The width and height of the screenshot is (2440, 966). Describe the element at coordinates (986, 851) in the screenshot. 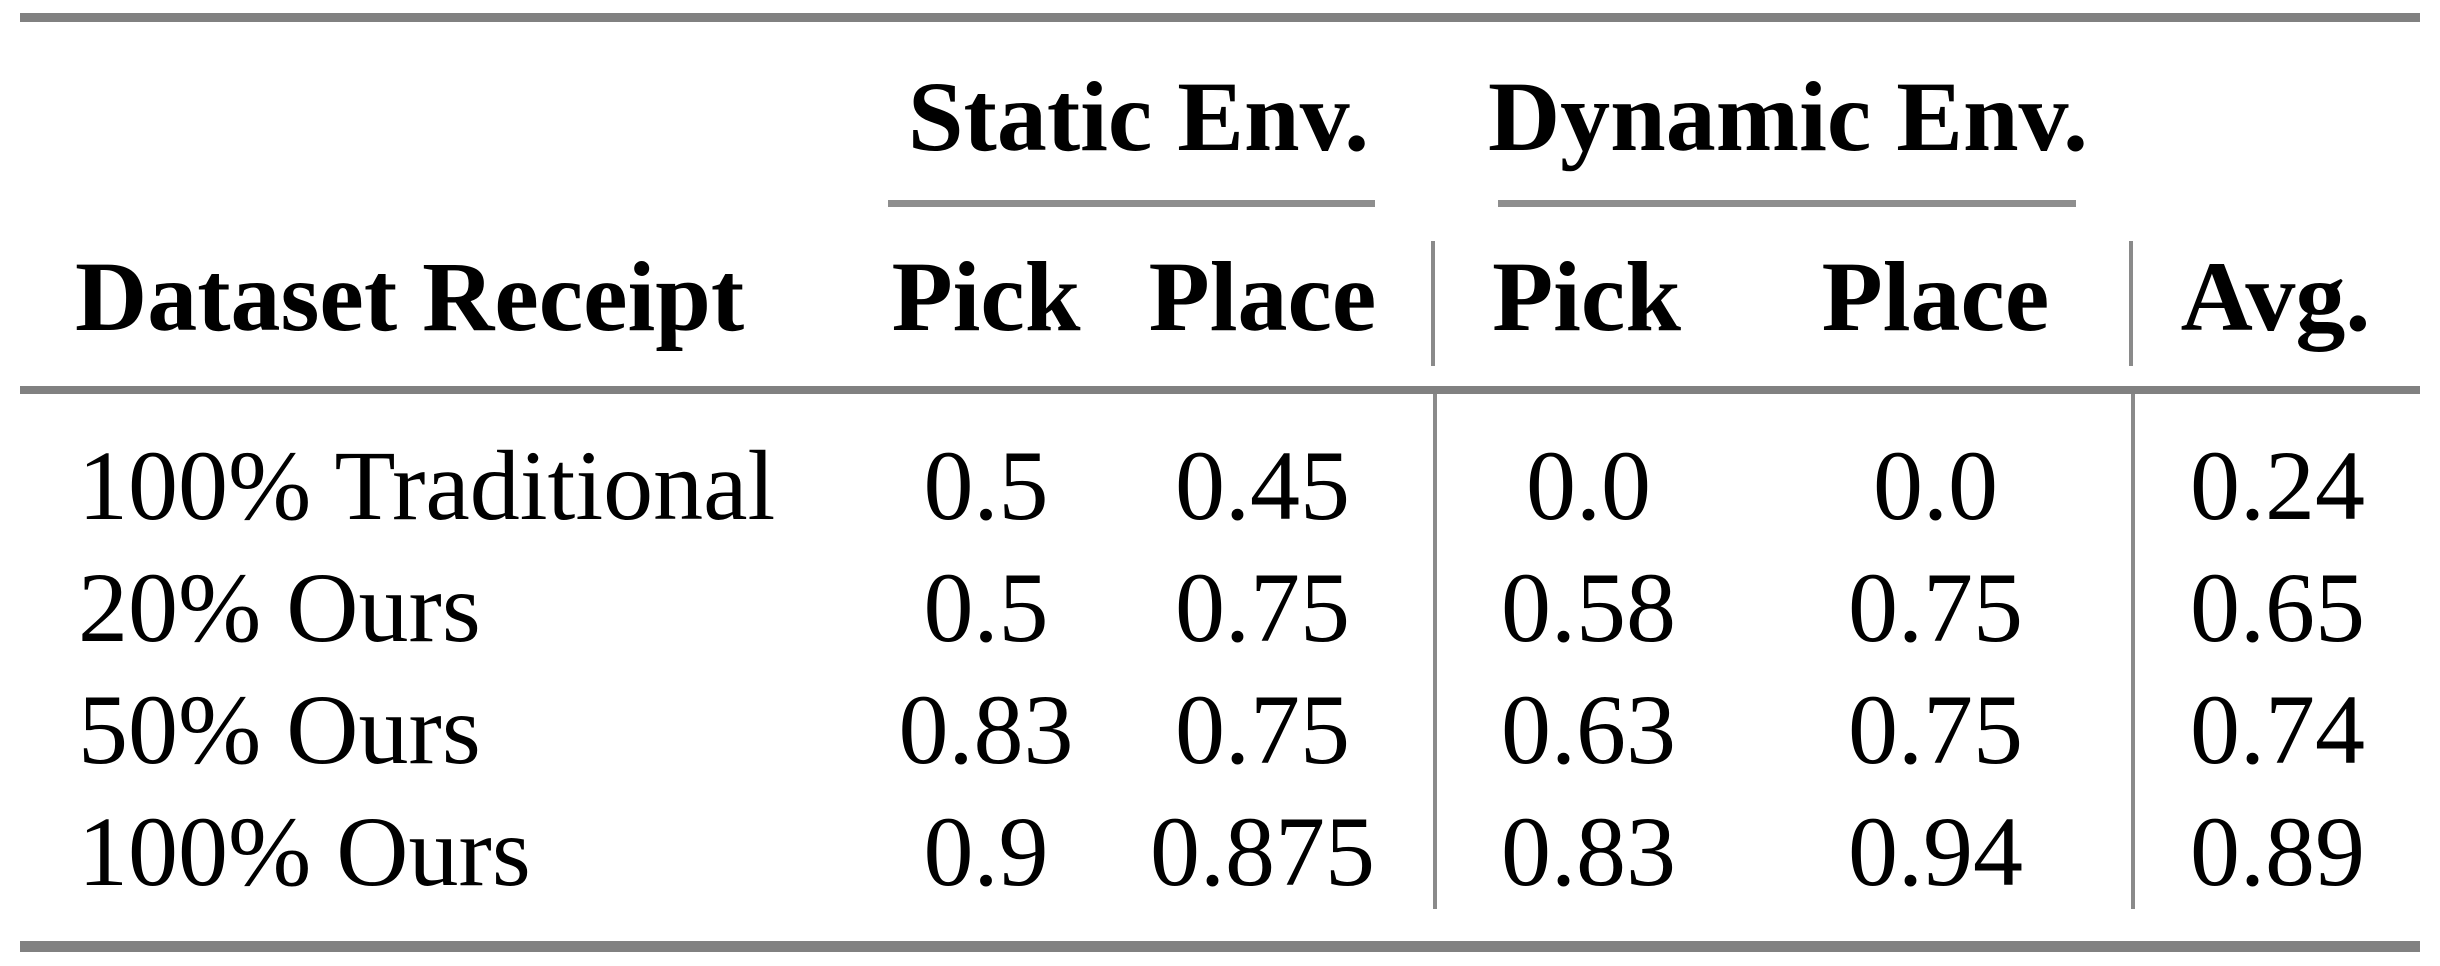

I see `cell-static-pick: 0.9` at that location.